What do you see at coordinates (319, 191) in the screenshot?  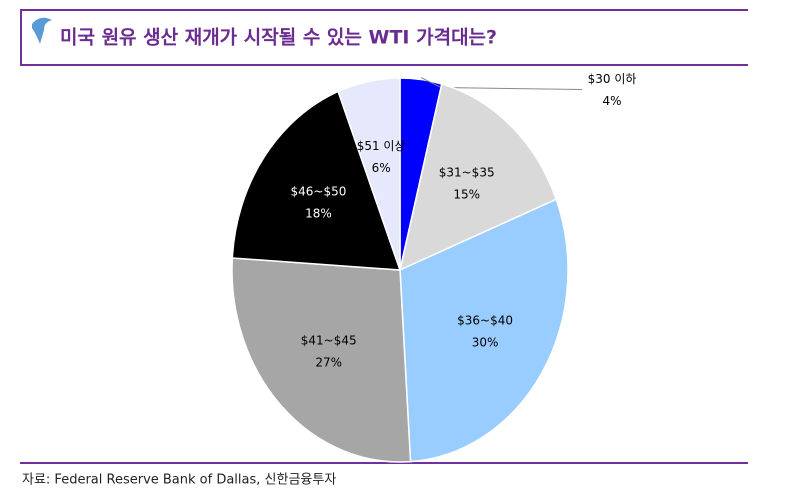 I see `slice-category: $46~$50` at bounding box center [319, 191].